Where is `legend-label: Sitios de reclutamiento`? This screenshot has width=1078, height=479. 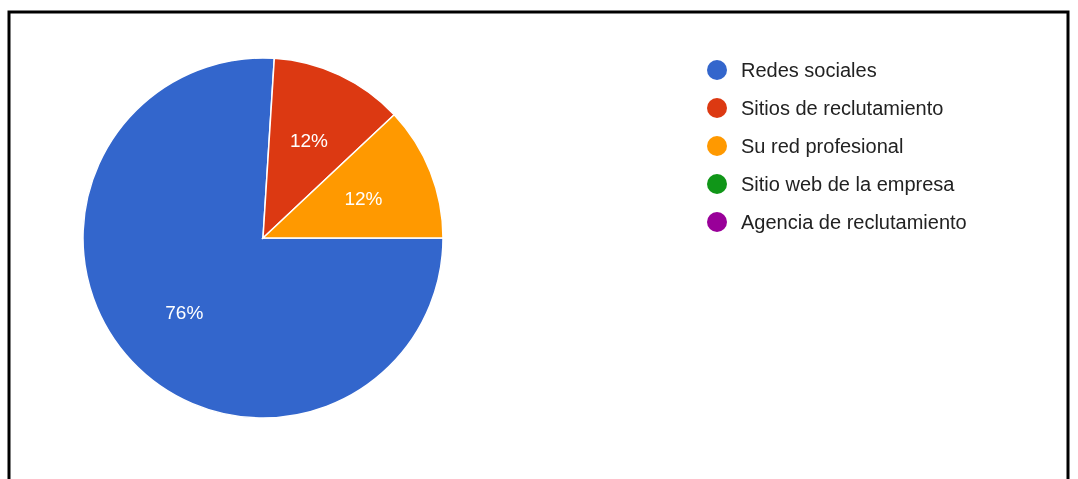 legend-label: Sitios de reclutamiento is located at coordinates (842, 108).